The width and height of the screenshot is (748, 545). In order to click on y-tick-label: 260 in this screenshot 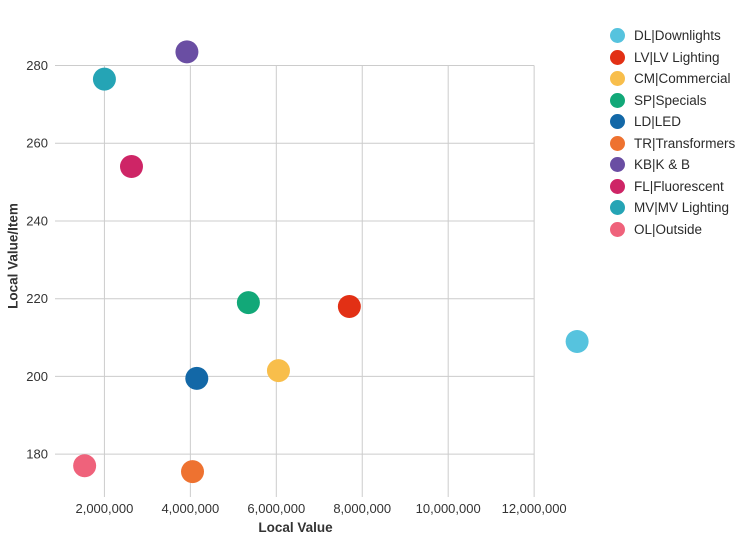, I will do `click(37, 143)`.